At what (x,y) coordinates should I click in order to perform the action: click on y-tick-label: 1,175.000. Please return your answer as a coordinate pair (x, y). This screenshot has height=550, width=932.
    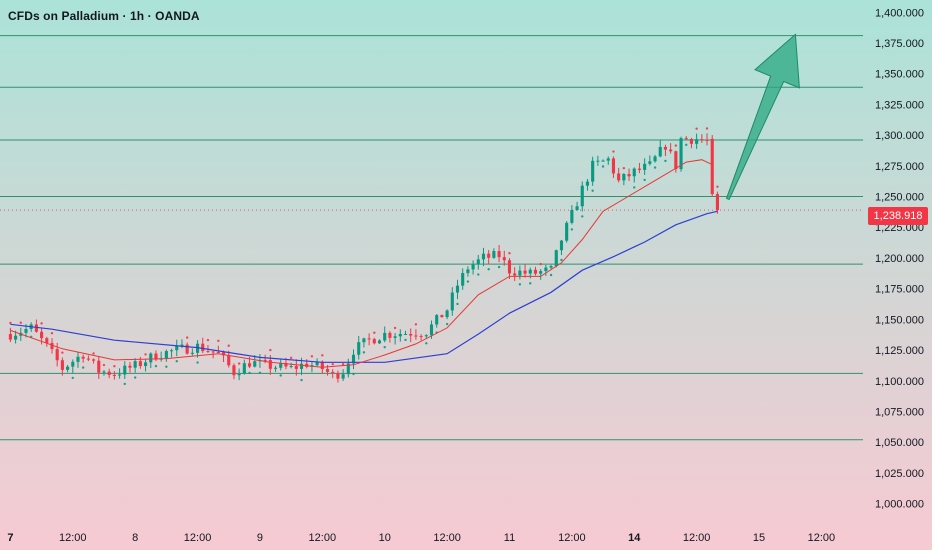
    Looking at the image, I should click on (899, 290).